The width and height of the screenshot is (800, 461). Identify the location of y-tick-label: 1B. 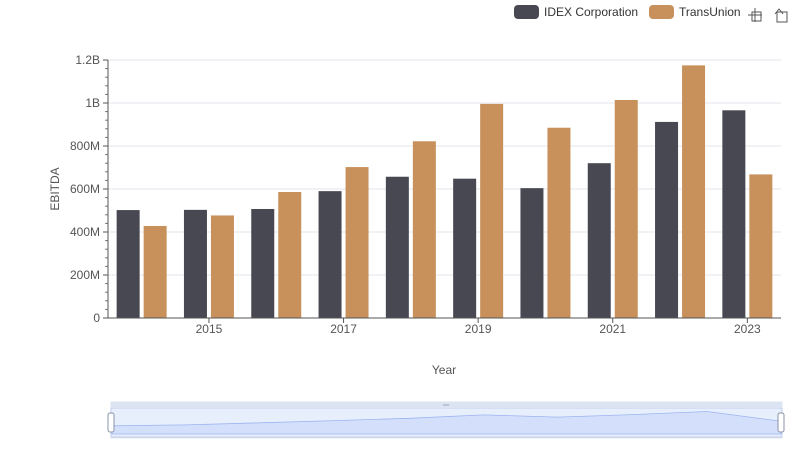
(92, 103).